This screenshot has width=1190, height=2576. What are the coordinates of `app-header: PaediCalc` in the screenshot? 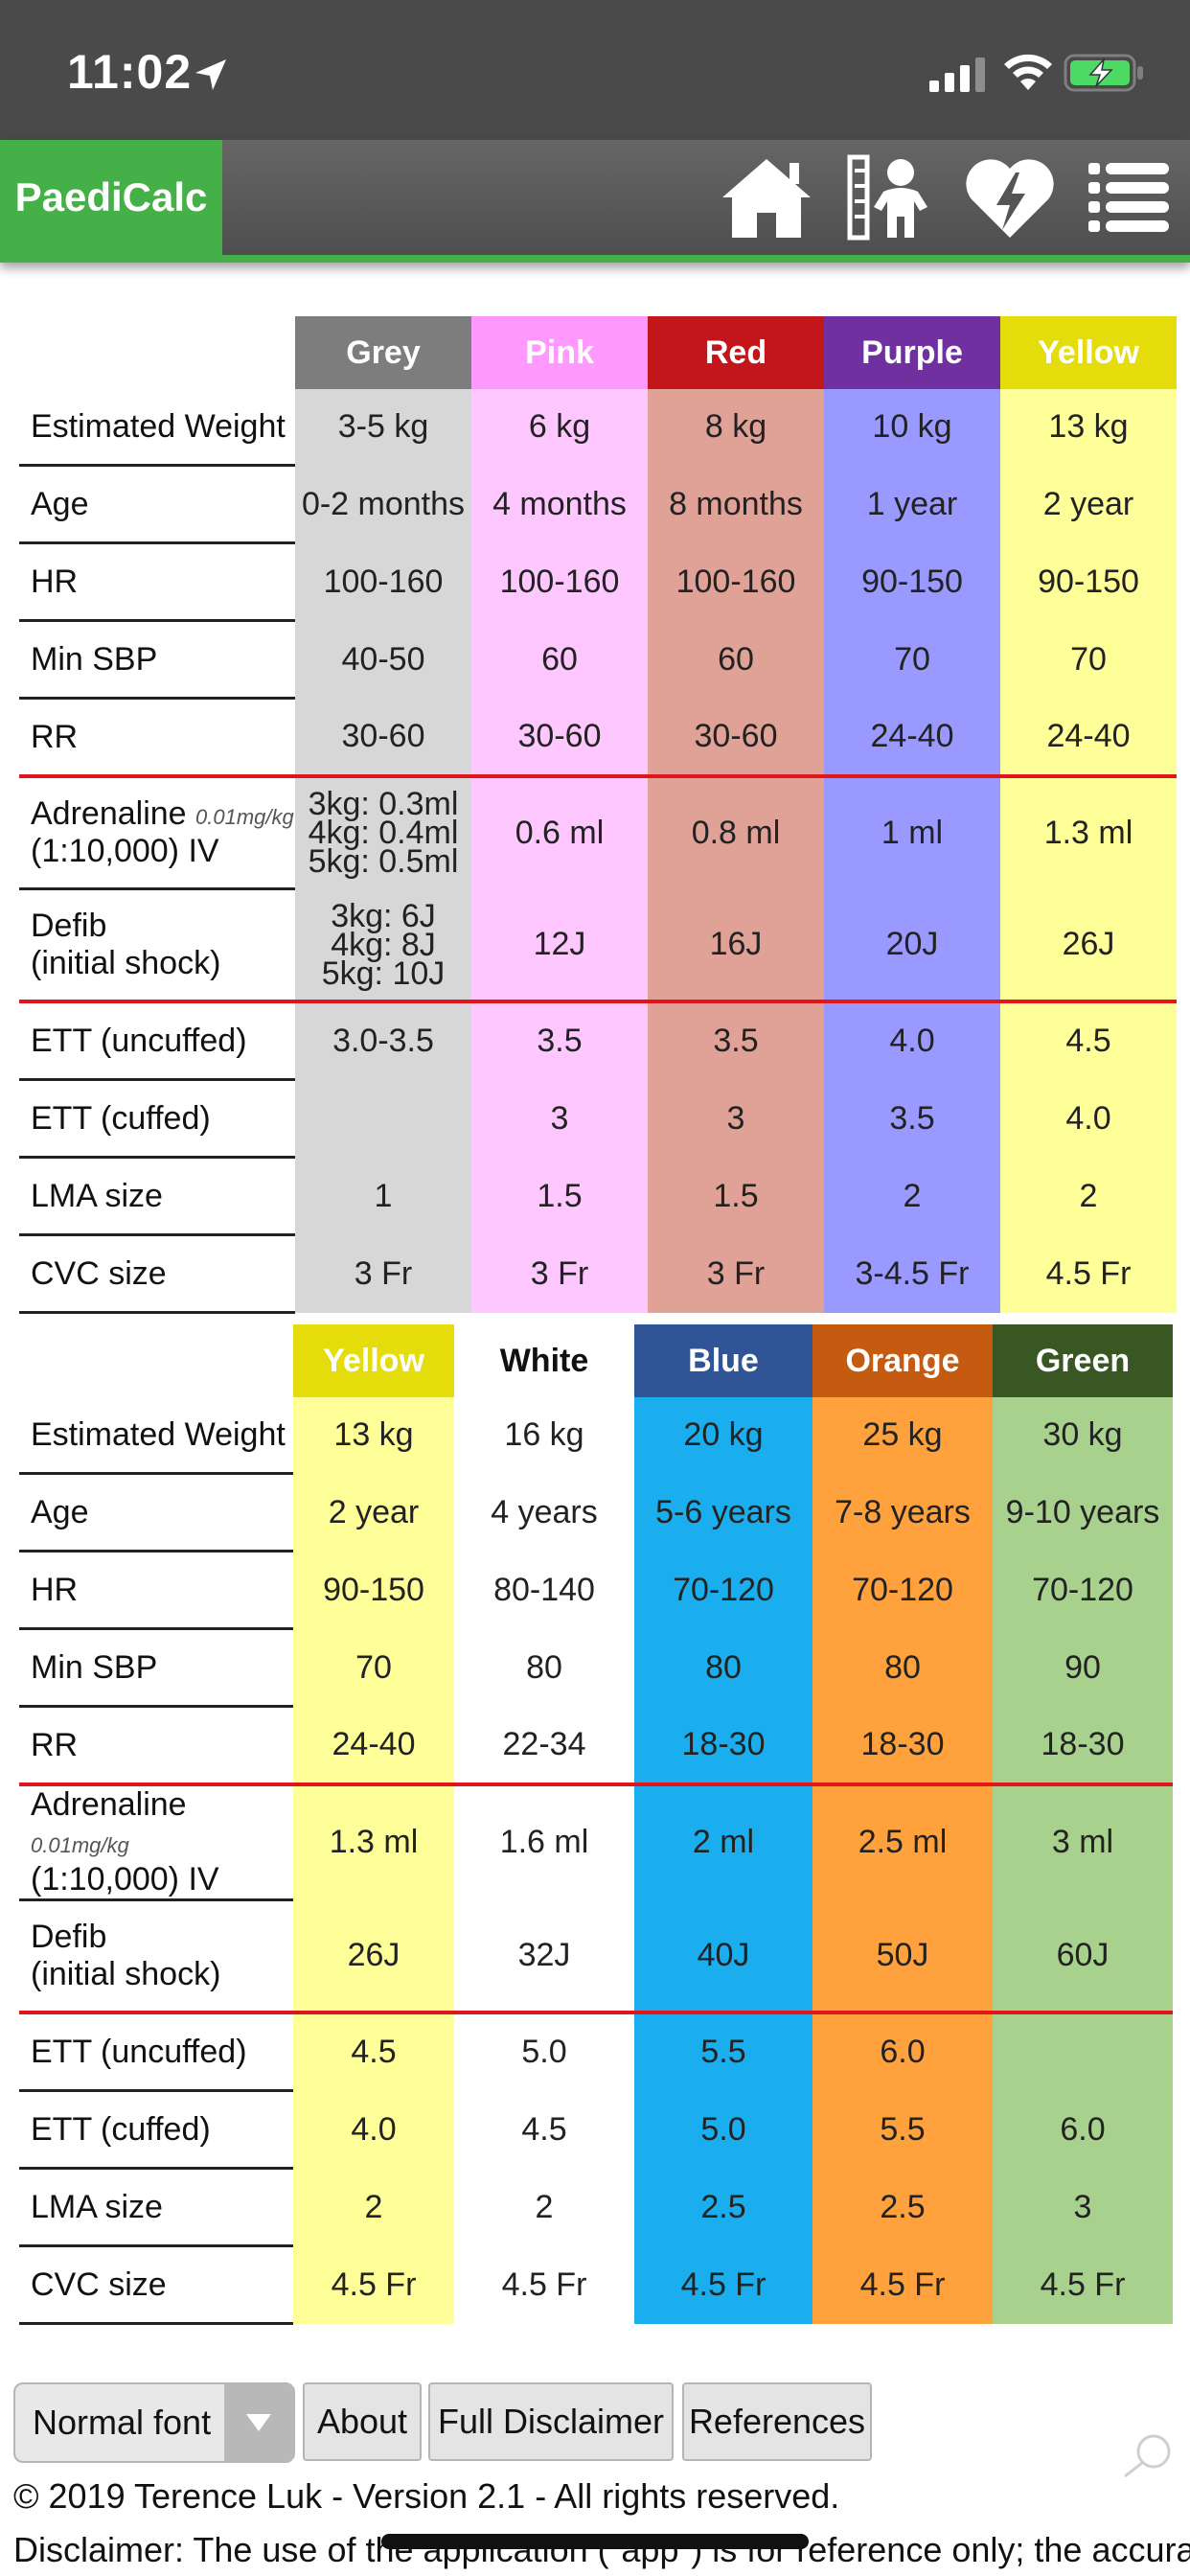 It's located at (595, 201).